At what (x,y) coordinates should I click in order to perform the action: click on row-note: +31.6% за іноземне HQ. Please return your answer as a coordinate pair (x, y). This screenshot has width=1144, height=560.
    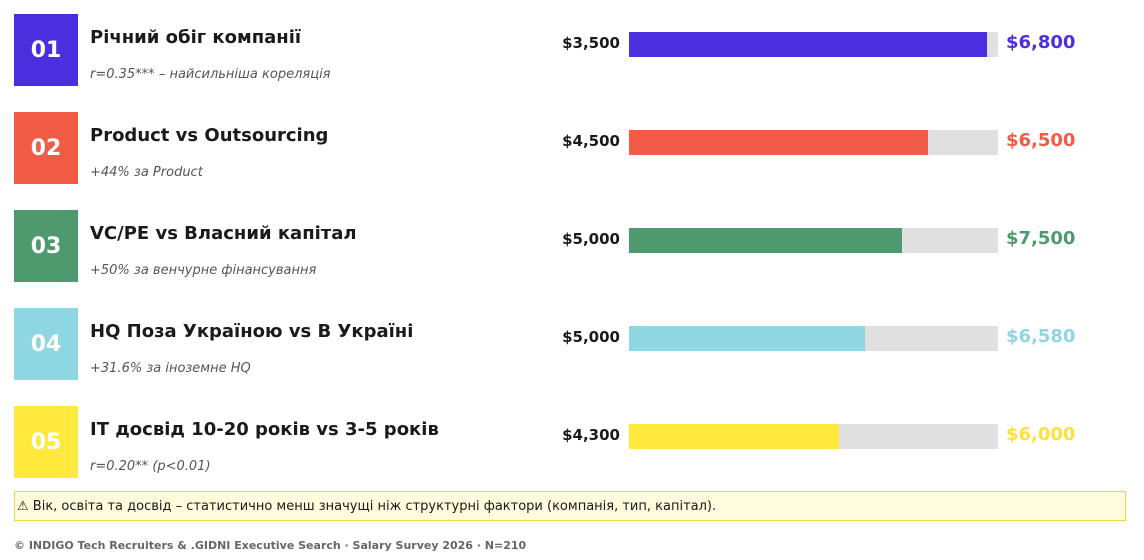
    Looking at the image, I should click on (170, 368).